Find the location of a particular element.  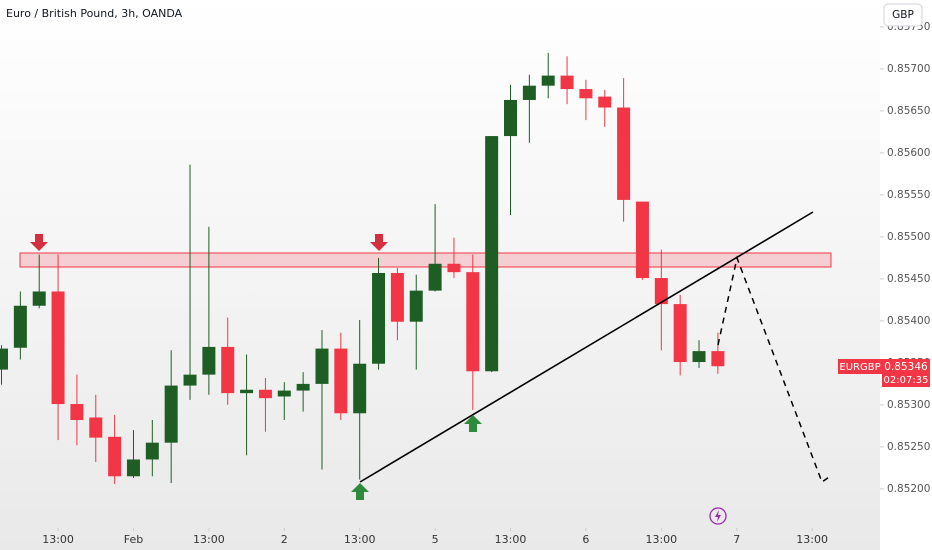

x-tick-label: 6 is located at coordinates (585, 539).